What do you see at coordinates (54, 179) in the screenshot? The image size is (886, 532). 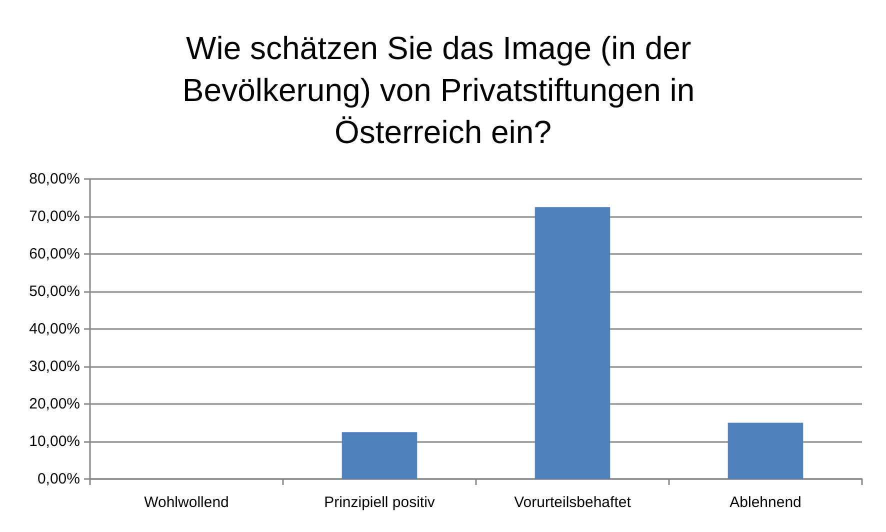 I see `y-tick-label: 80,00%` at bounding box center [54, 179].